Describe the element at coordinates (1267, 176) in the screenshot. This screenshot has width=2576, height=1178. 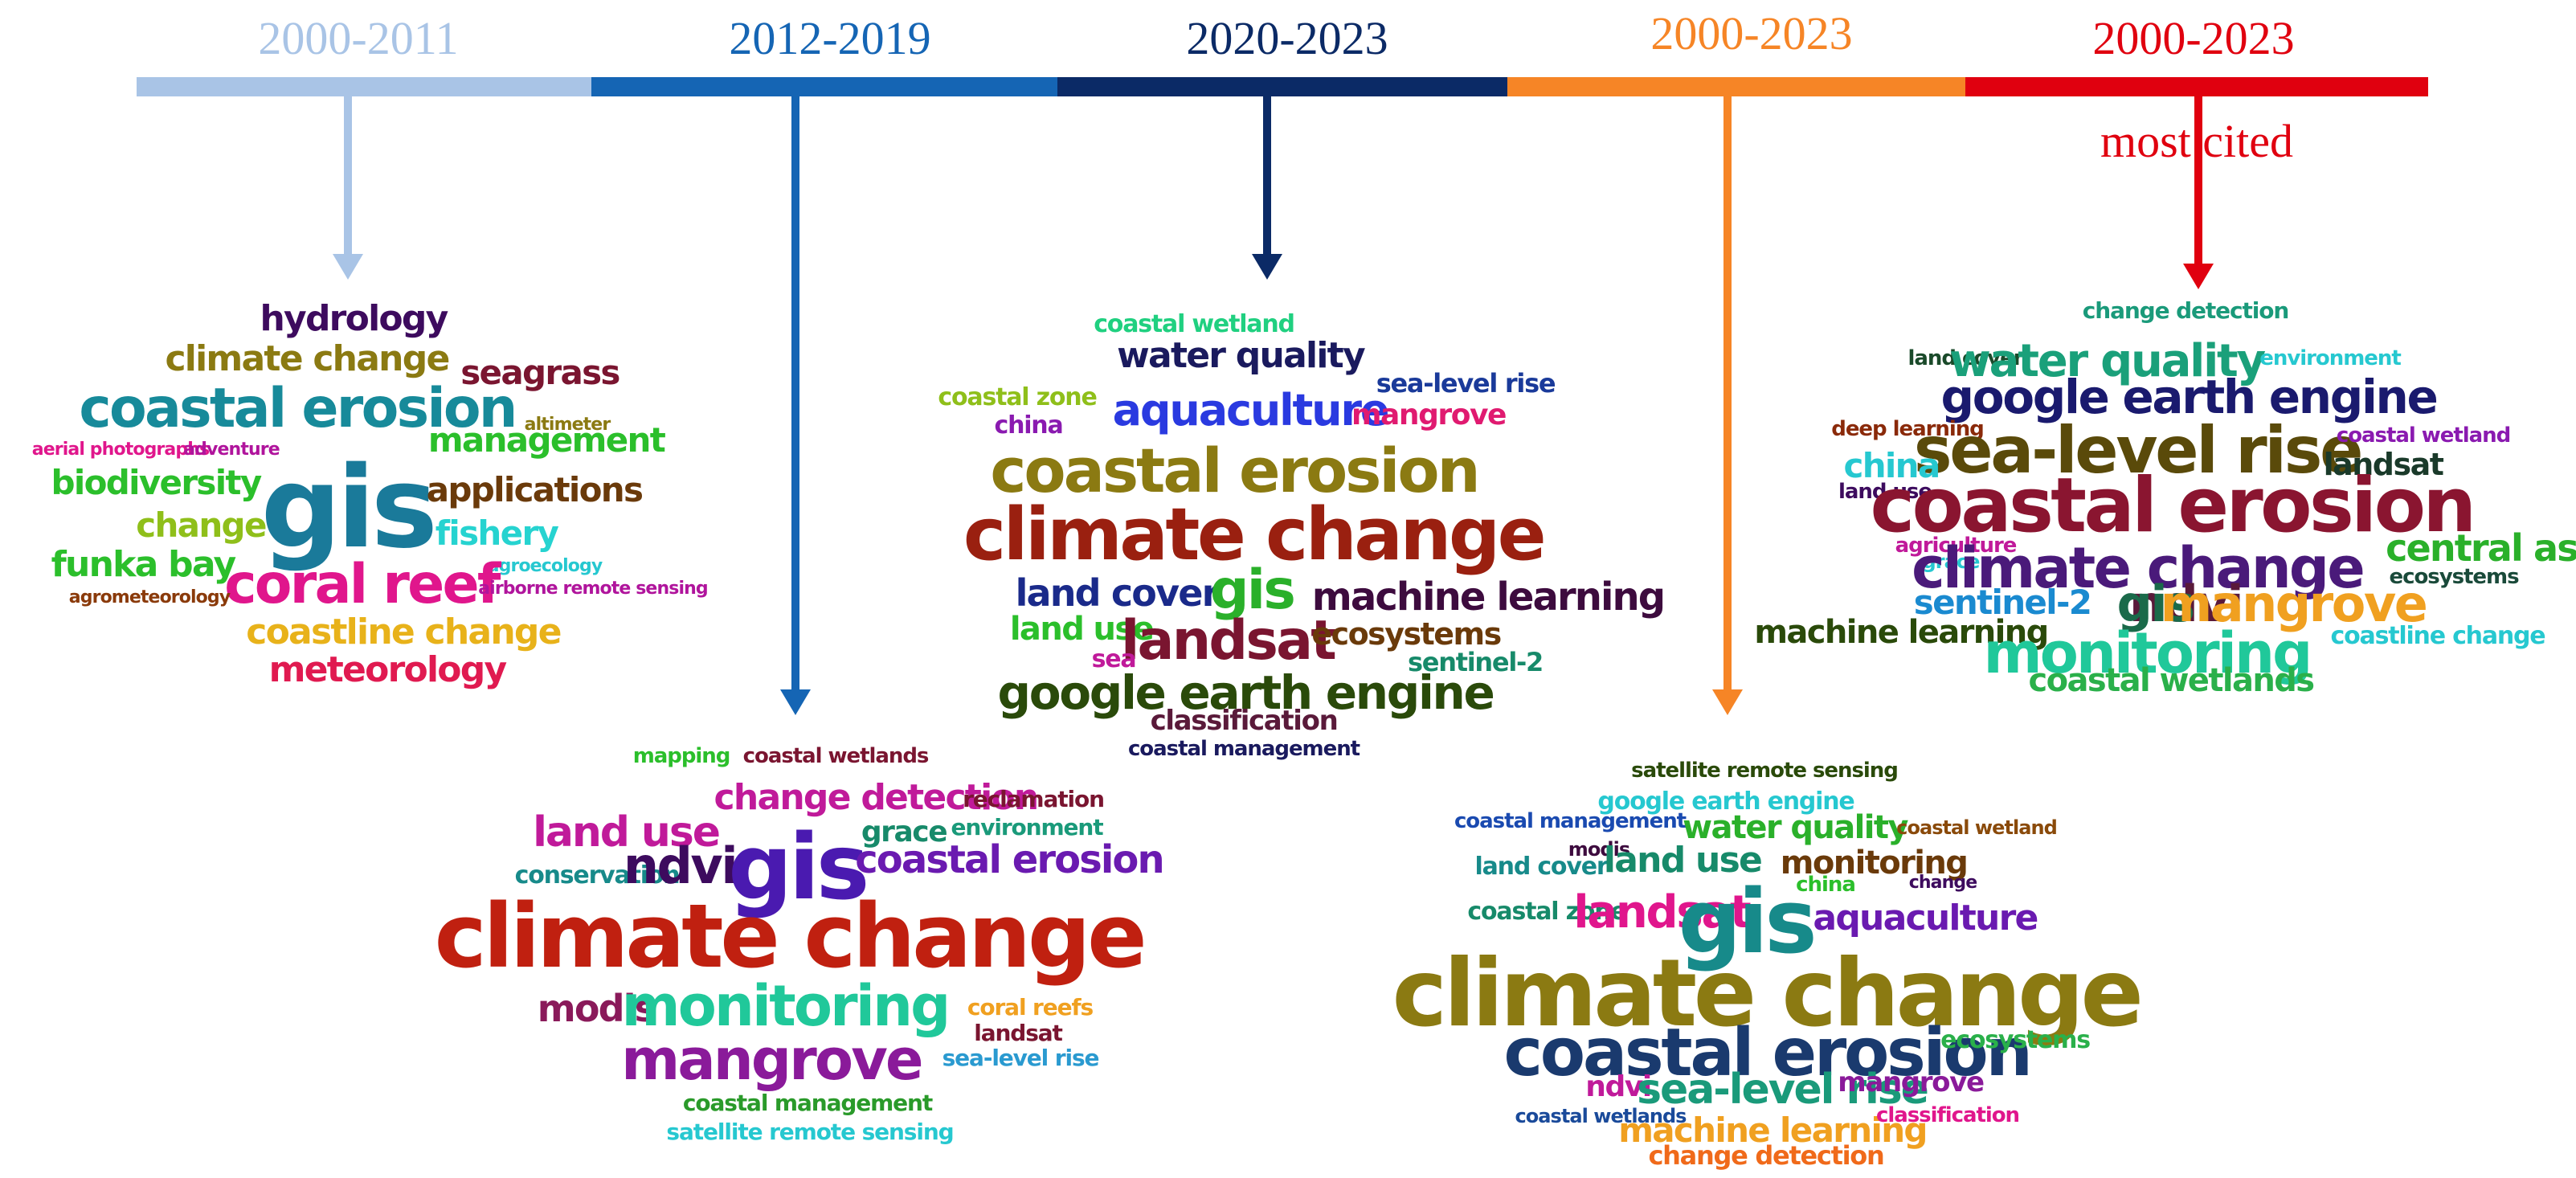
I see `connector-2020-2023` at that location.